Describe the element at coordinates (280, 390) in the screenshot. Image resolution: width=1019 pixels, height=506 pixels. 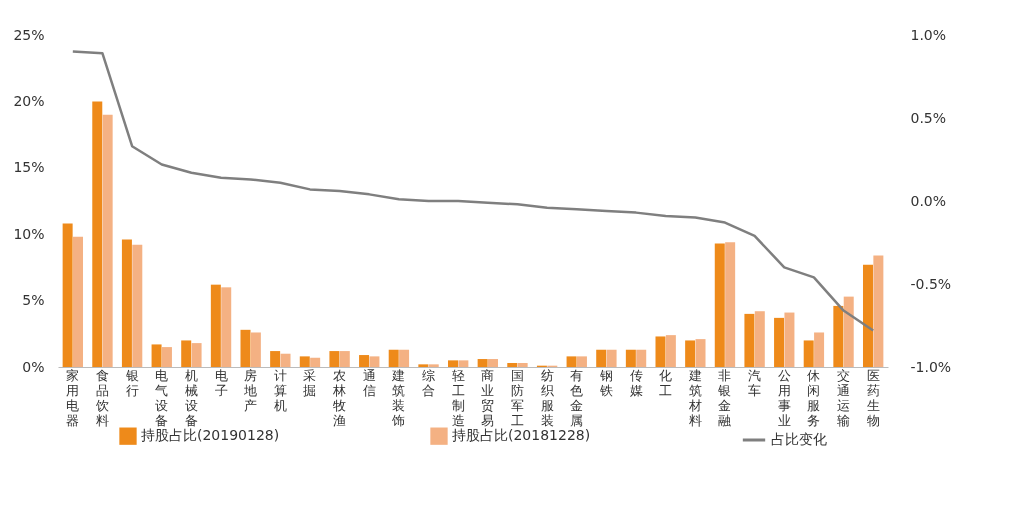
I see `x-tick-label: 计算机` at that location.